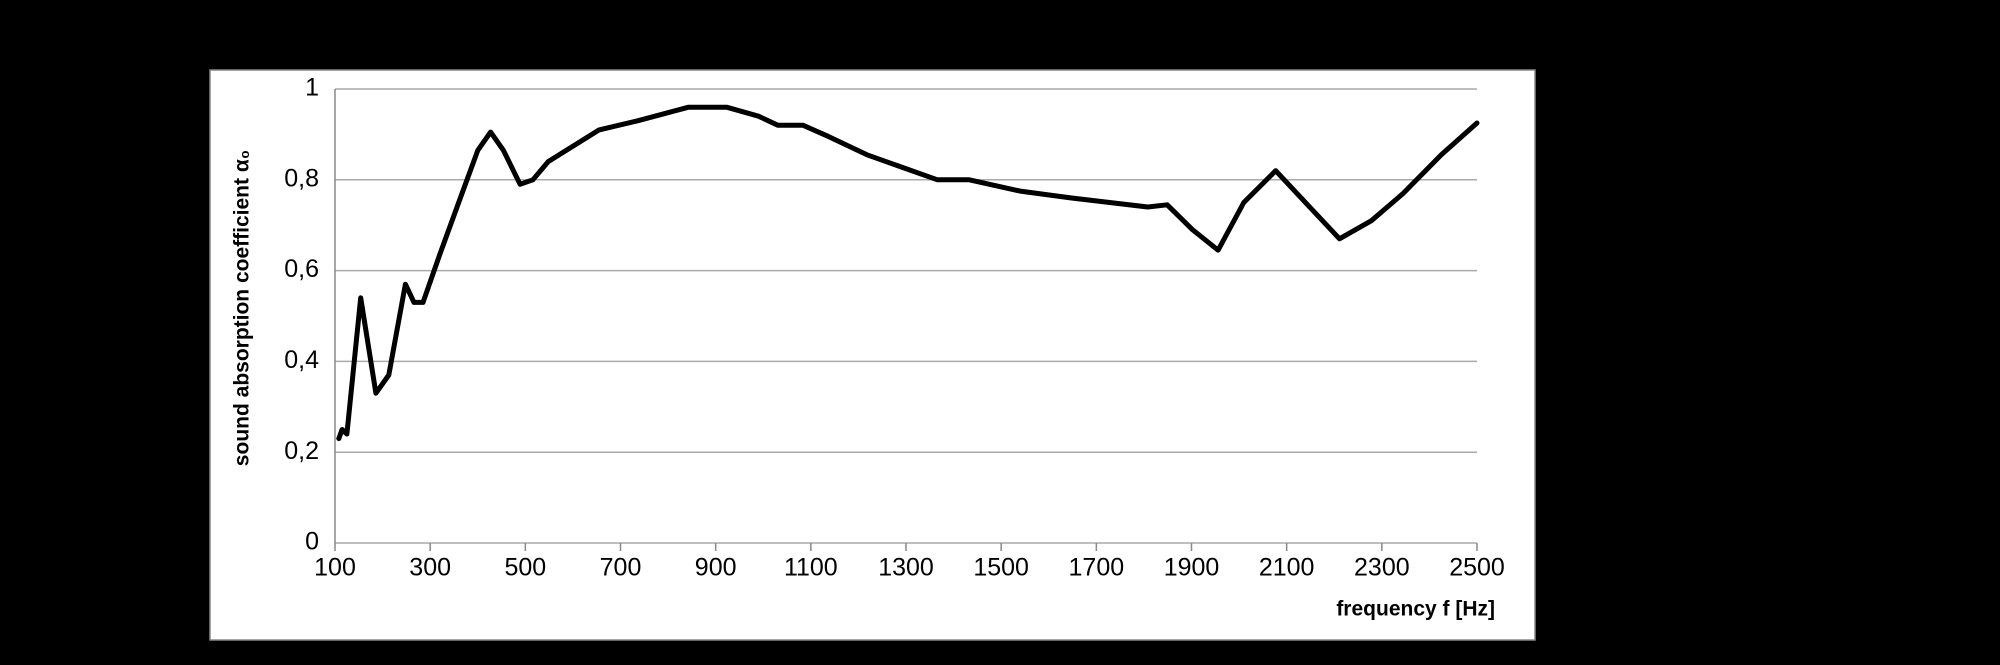 This screenshot has width=2000, height=665. What do you see at coordinates (1097, 568) in the screenshot?
I see `x-tick-label: 1700` at bounding box center [1097, 568].